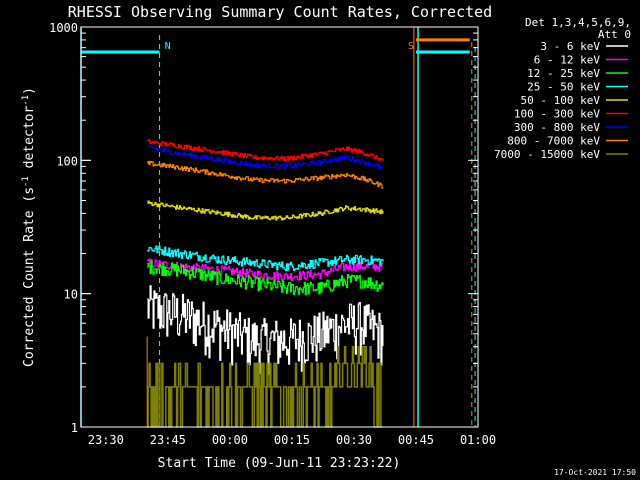 The height and width of the screenshot is (480, 640). Describe the element at coordinates (71, 295) in the screenshot. I see `y-tick-label: 10` at that location.